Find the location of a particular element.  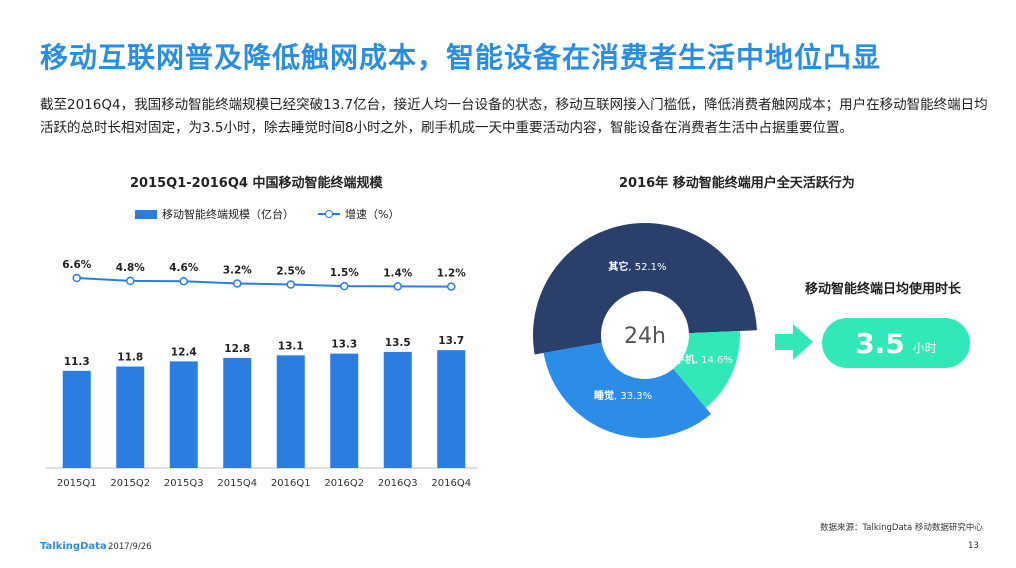

growth-line is located at coordinates (264, 282).